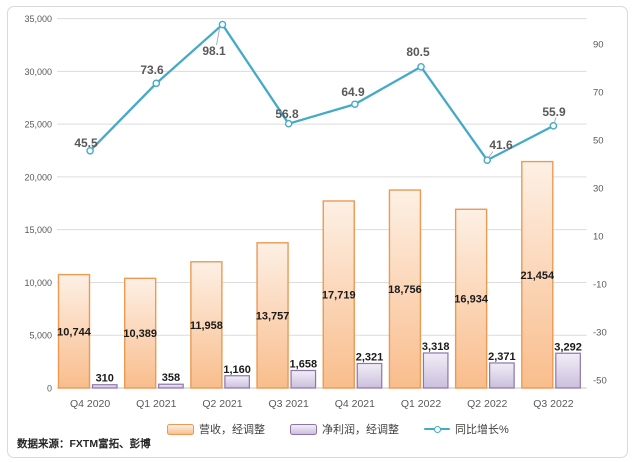  What do you see at coordinates (600, 381) in the screenshot?
I see `right-axis-tick-label: -50` at bounding box center [600, 381].